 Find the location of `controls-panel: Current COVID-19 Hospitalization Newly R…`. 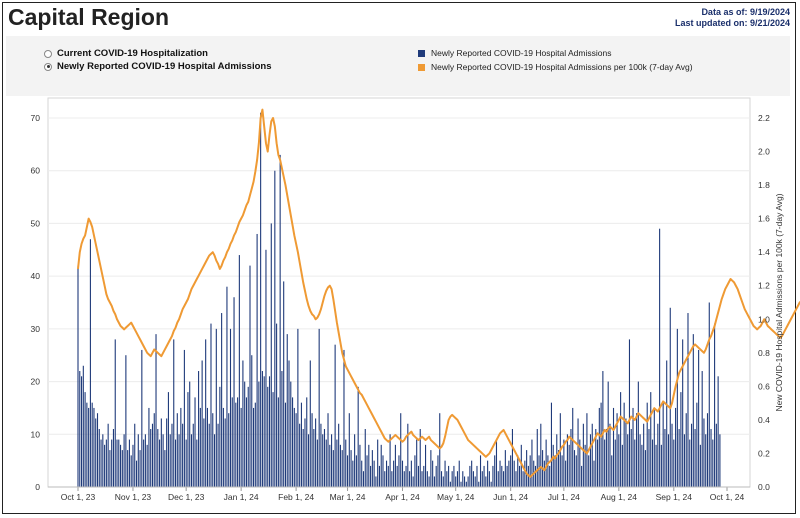

controls-panel: Current COVID-19 Hospitalization Newly R… is located at coordinates (398, 66).